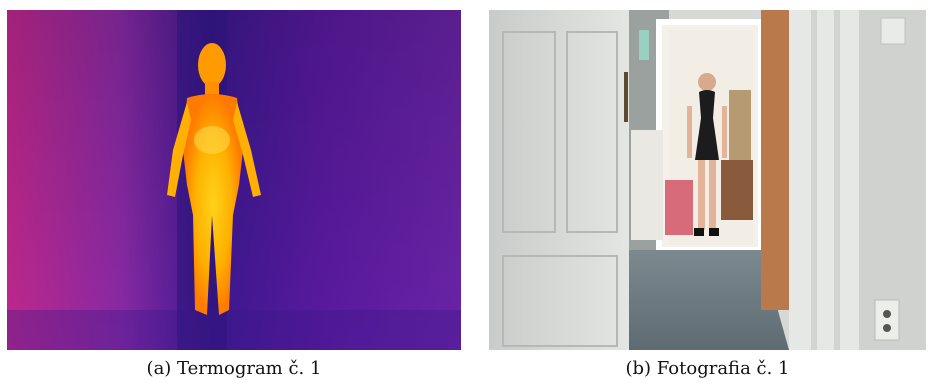 This screenshot has height=383, width=932. Describe the element at coordinates (214, 179) in the screenshot. I see `human-figure-heat` at that location.